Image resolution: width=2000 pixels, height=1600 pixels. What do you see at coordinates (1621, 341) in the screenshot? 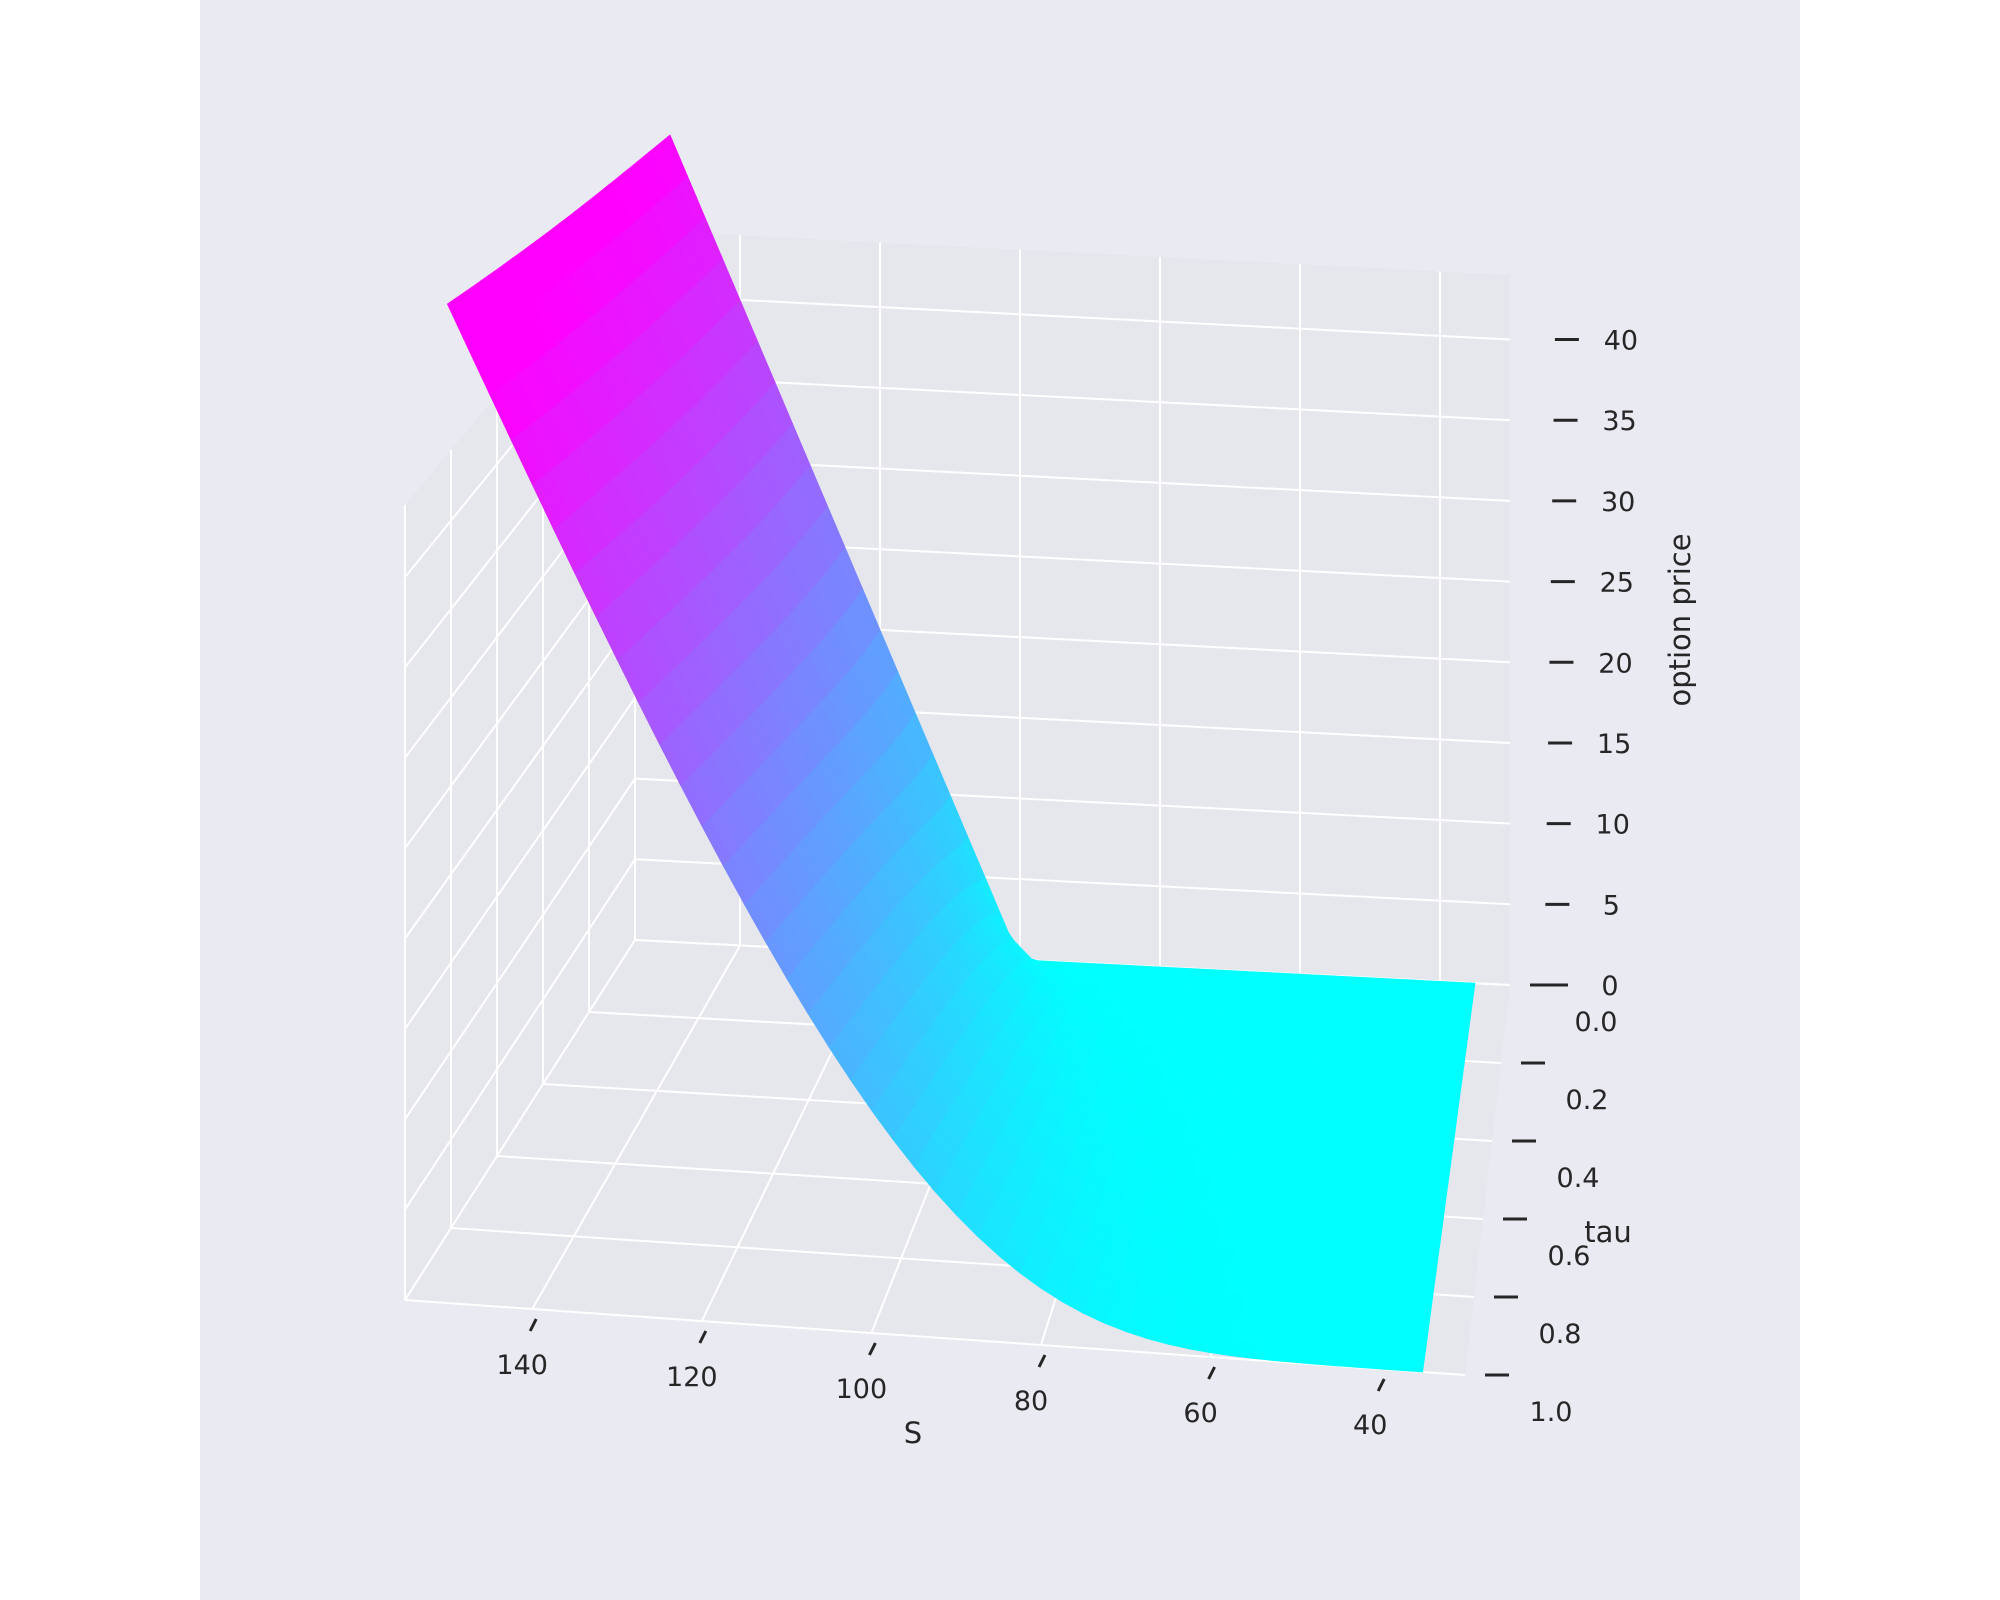
I see `z-tick-label: 40` at bounding box center [1621, 341].